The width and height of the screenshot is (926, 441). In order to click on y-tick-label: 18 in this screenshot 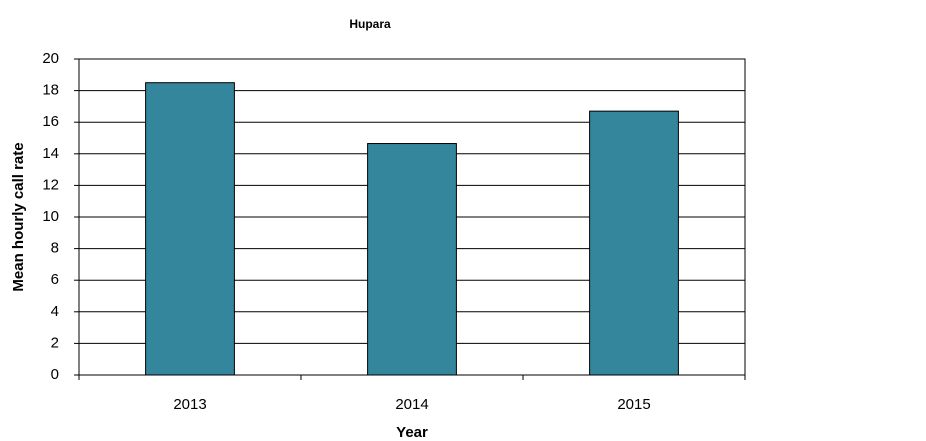, I will do `click(50, 90)`.